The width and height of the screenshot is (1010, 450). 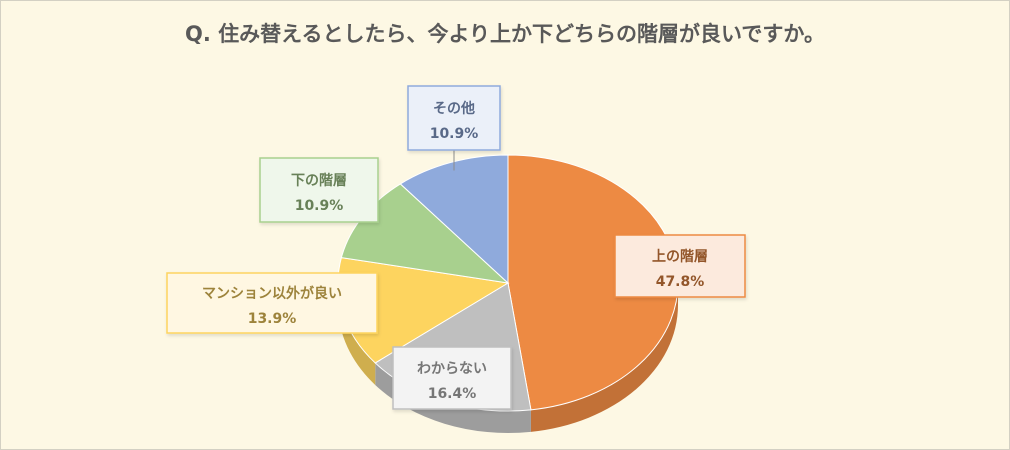 What do you see at coordinates (452, 394) in the screenshot?
I see `slice-value-1: 16.4%` at bounding box center [452, 394].